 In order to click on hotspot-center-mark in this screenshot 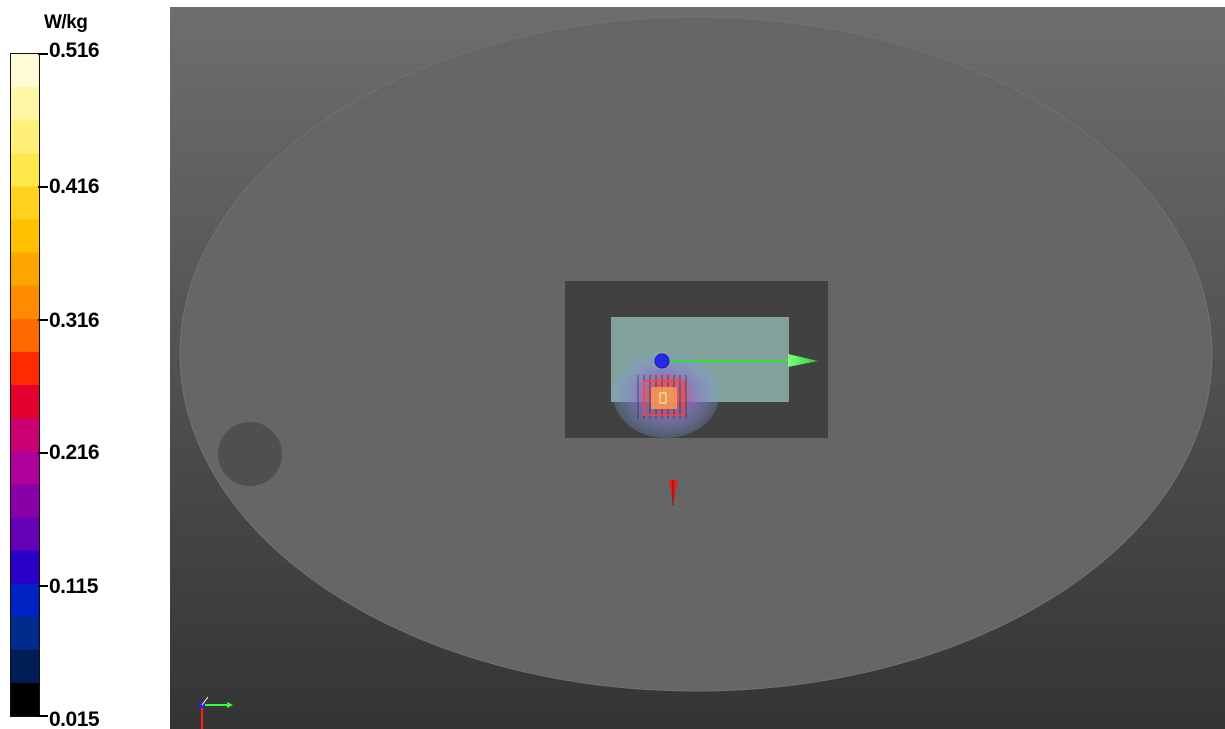, I will do `click(663, 398)`.